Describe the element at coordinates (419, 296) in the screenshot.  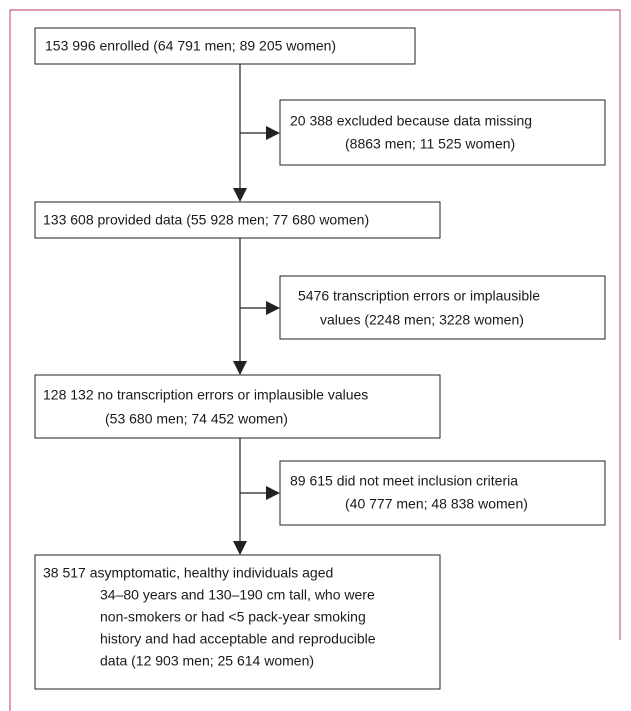
I see `box-text: 5476 transcription errors or implausible` at that location.